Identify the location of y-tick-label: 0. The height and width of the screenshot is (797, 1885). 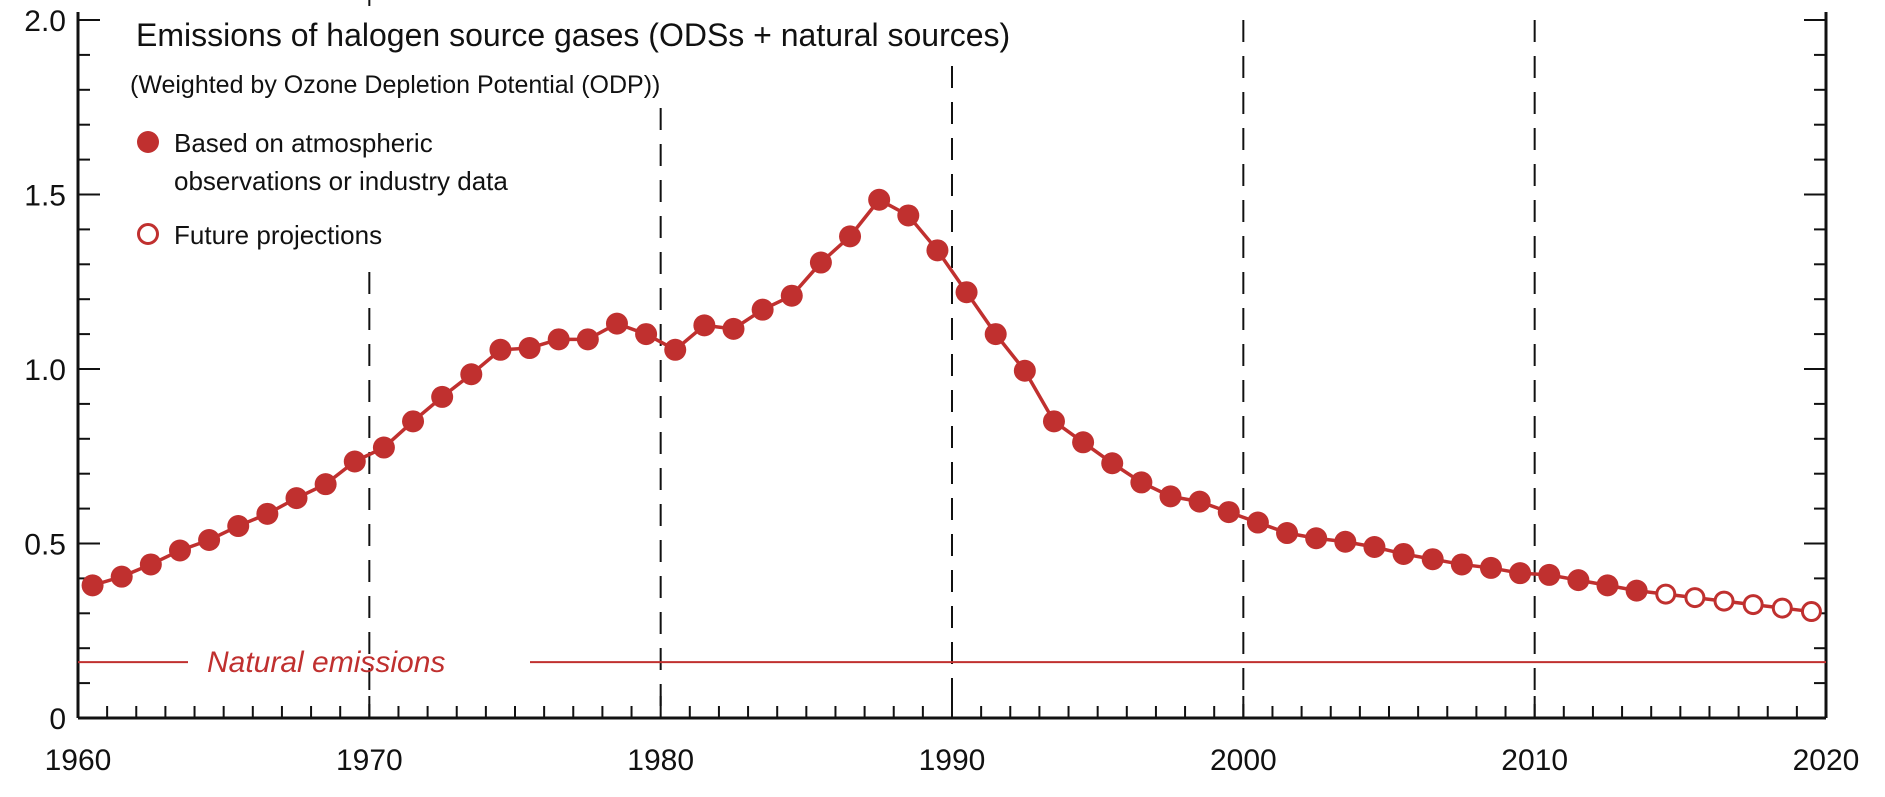
(57, 719).